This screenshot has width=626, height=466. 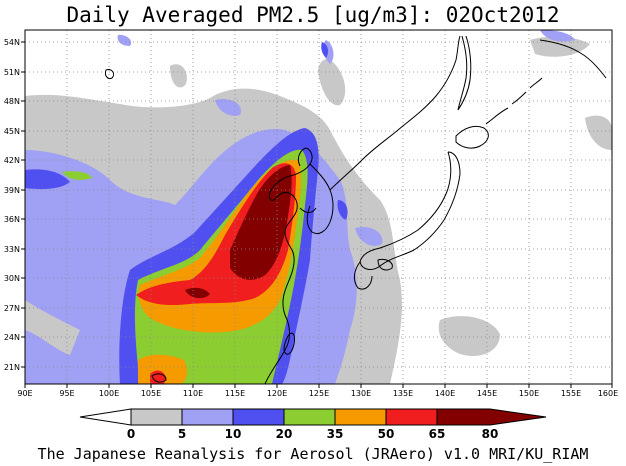 I want to click on kuril-islands, so click(x=514, y=101).